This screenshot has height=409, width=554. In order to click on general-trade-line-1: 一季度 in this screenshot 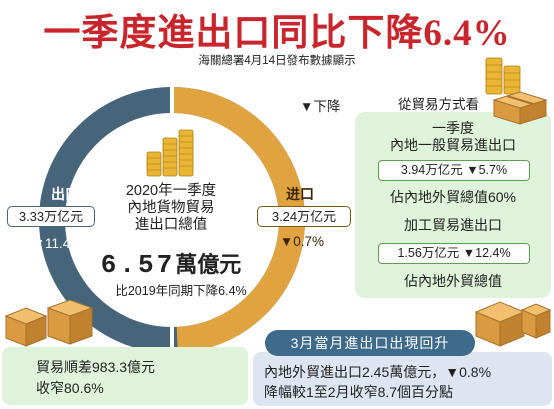, I will do `click(453, 128)`.